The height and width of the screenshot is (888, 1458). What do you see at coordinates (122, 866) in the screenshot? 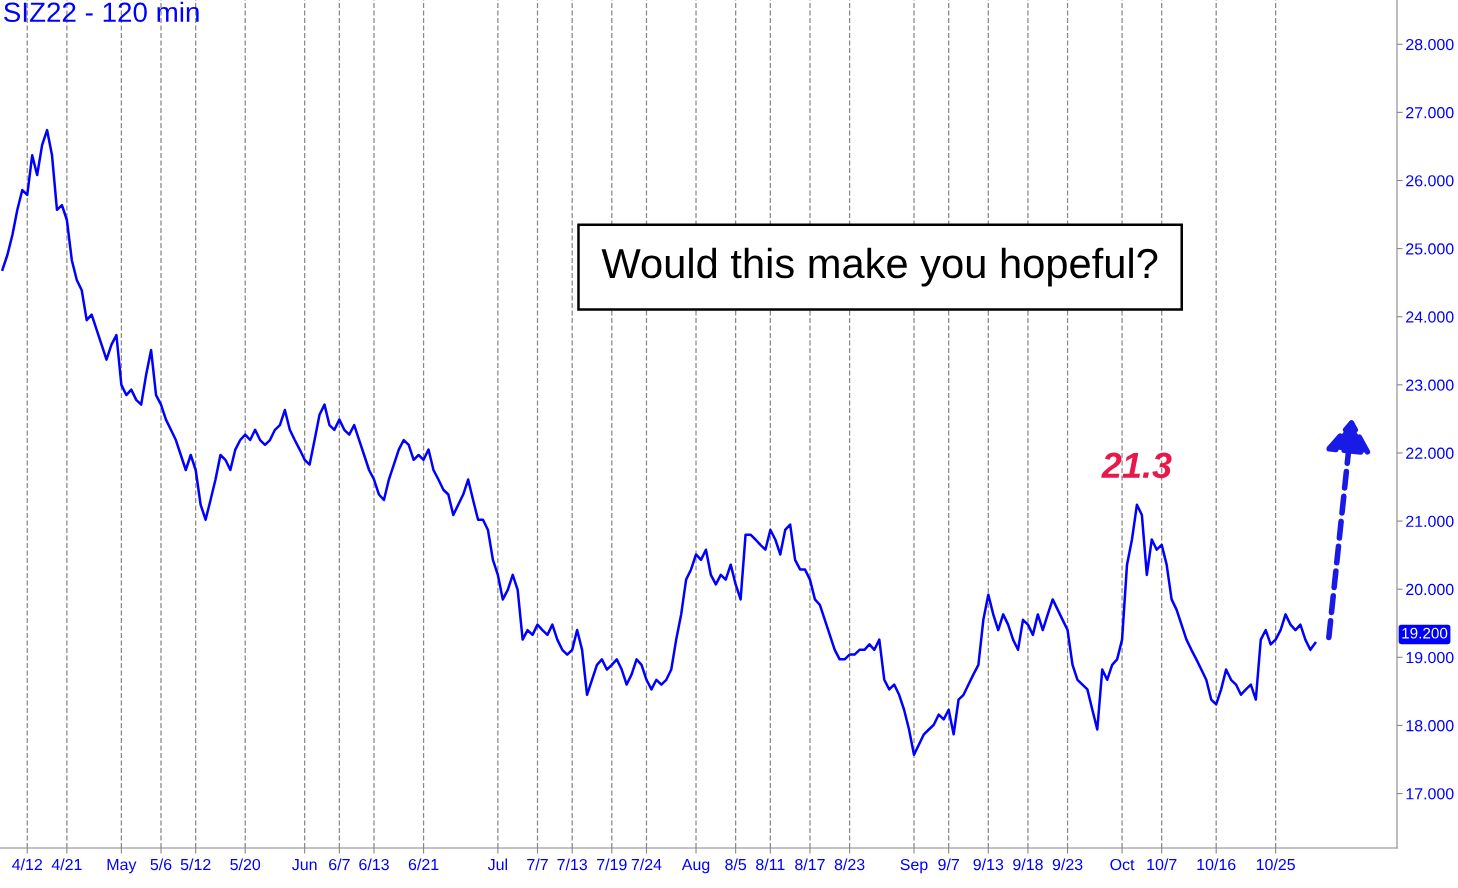
I see `x-tick-label: May` at bounding box center [122, 866].